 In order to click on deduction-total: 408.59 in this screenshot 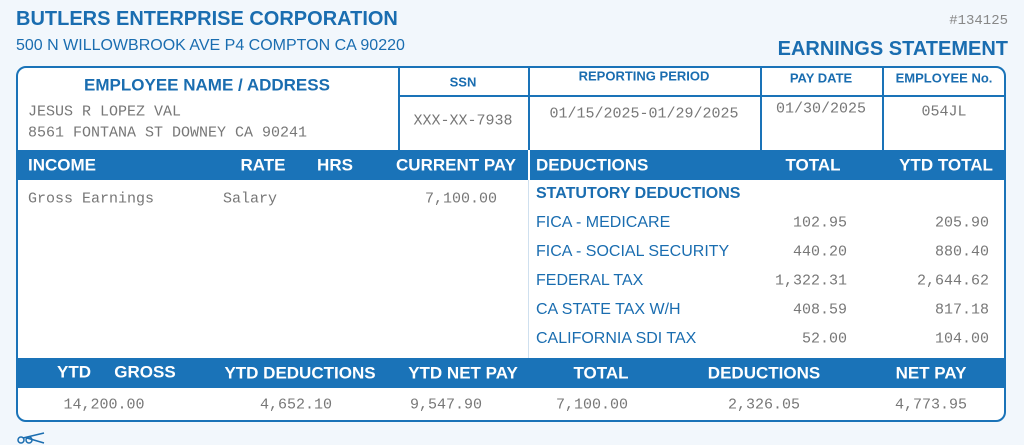, I will do `click(819, 310)`.